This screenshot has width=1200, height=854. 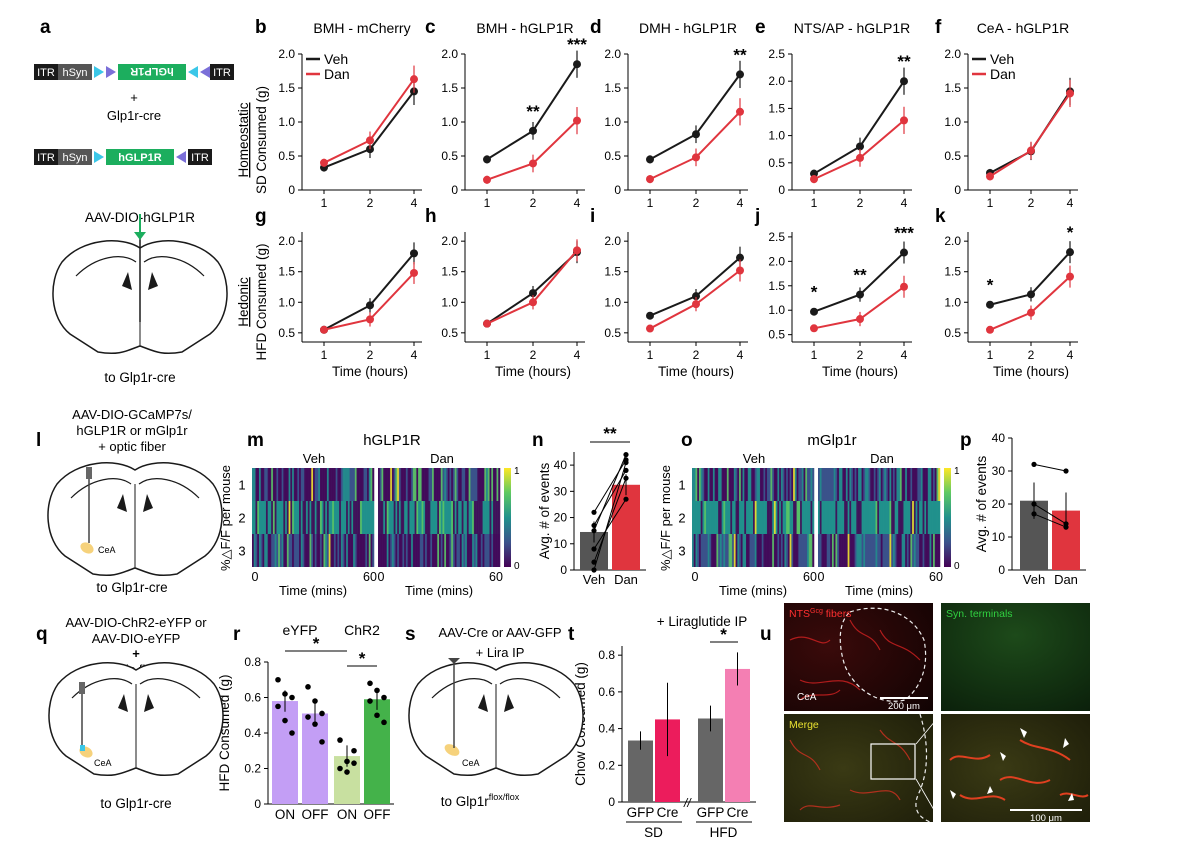 I want to click on homeostatic-label: Homeostatic, so click(x=243, y=139).